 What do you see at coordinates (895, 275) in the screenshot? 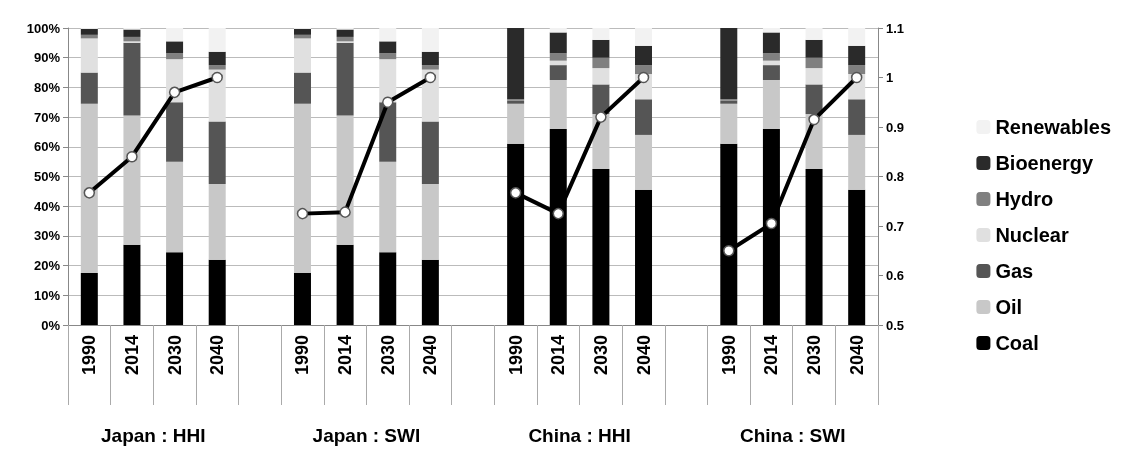
I see `y2-tick-label: 0.6` at bounding box center [895, 275].